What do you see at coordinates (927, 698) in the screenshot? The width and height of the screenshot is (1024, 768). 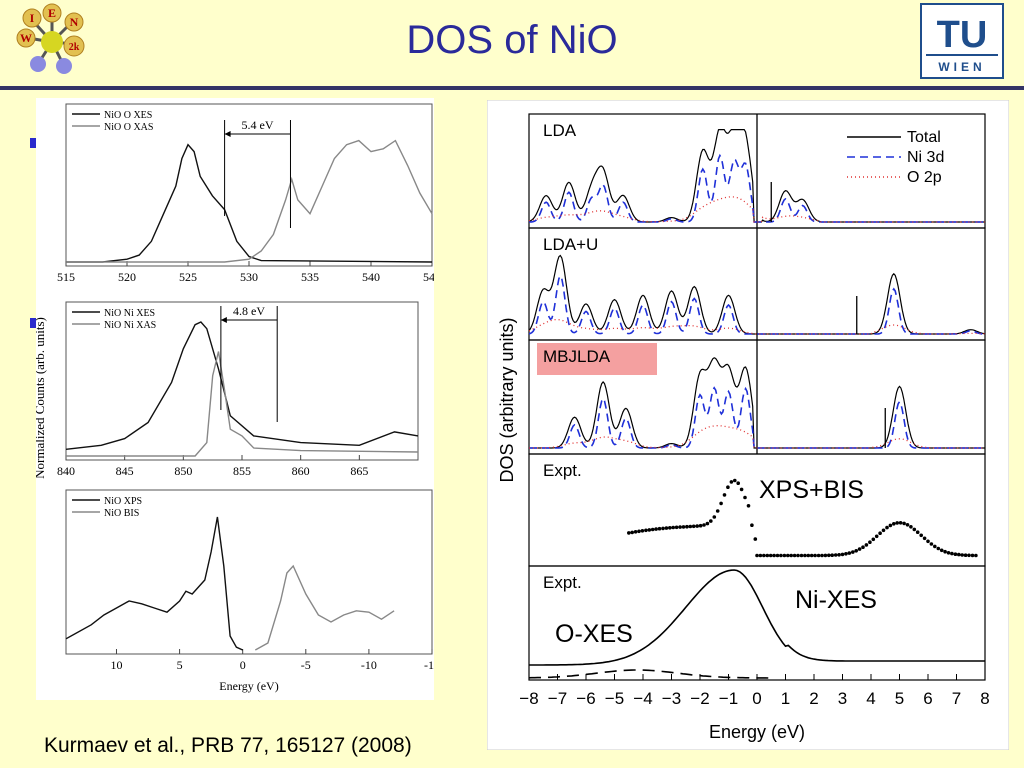 I see `x-tick-label: 6` at bounding box center [927, 698].